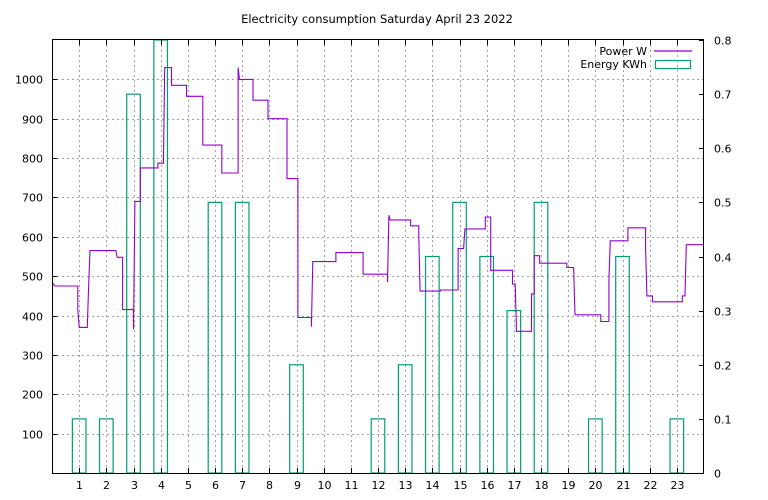  What do you see at coordinates (723, 41) in the screenshot?
I see `y2-tick-label: 0.8` at bounding box center [723, 41].